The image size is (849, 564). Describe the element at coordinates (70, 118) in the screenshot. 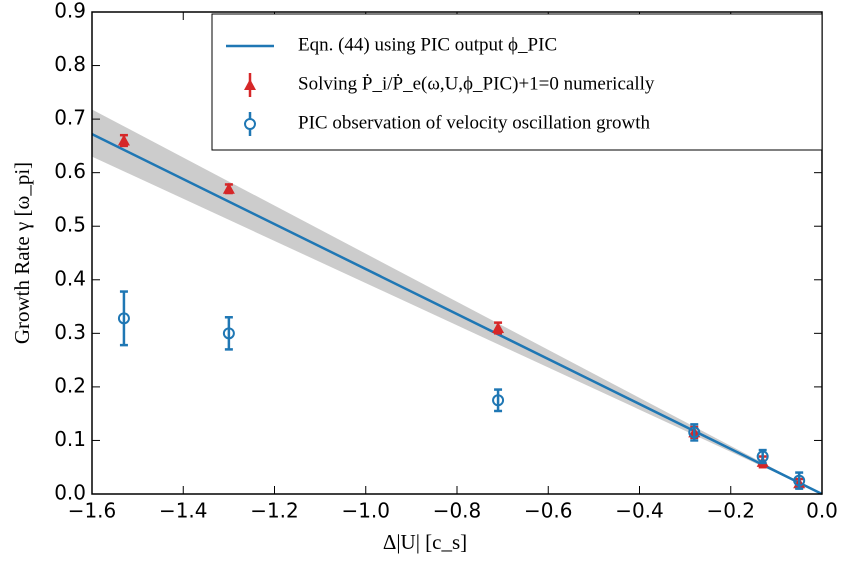

I see `y-tick-label: 0.7` at that location.